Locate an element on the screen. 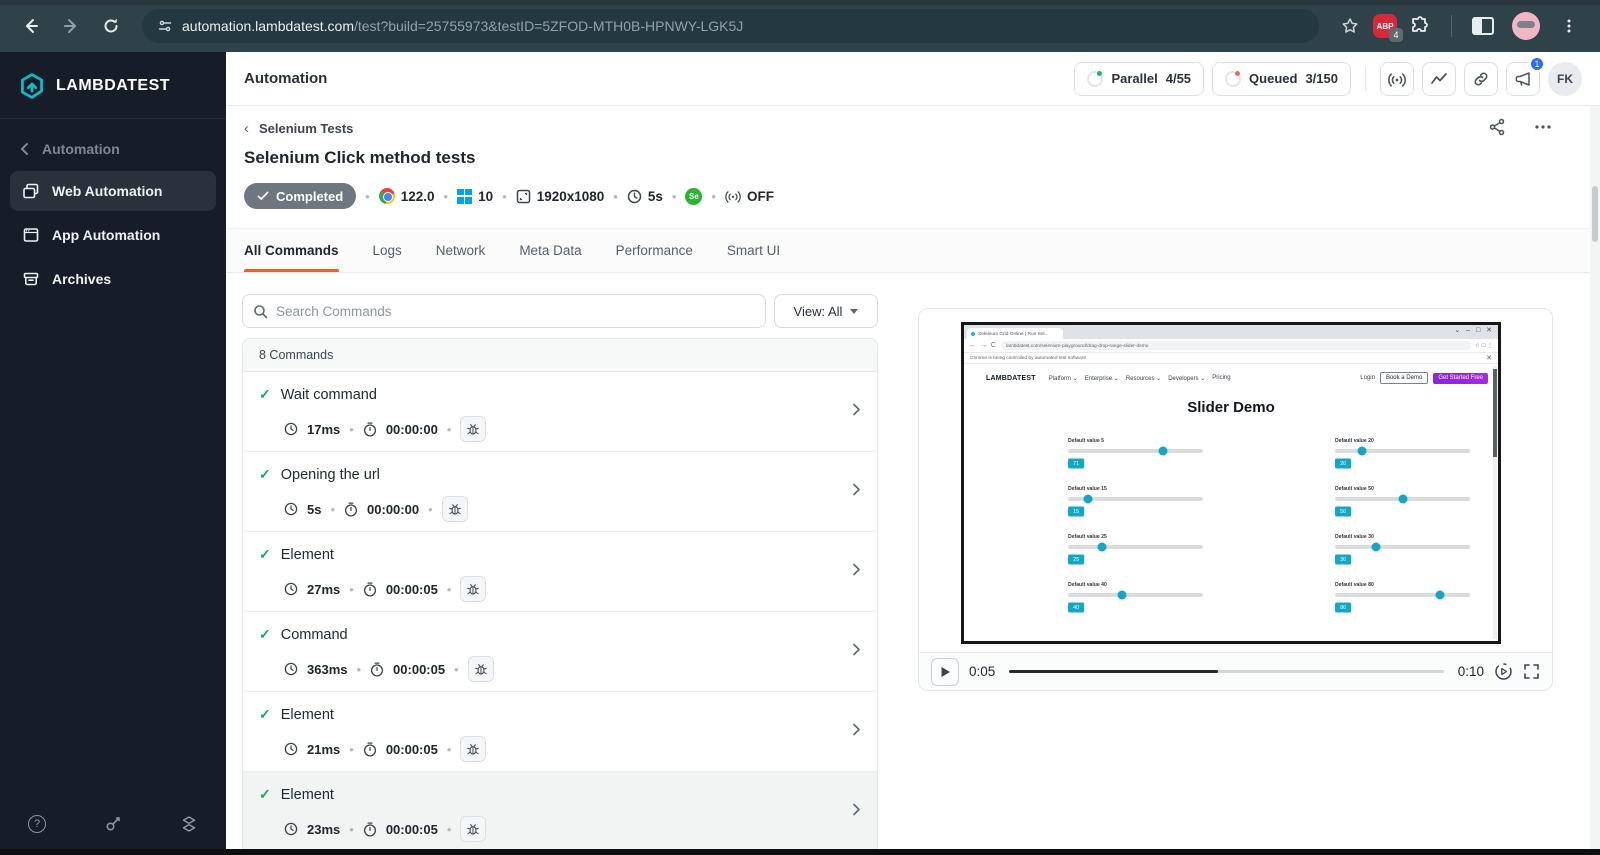 Image resolution: width=1600 pixels, height=855 pixels. browser-reload-icon is located at coordinates (111, 26).